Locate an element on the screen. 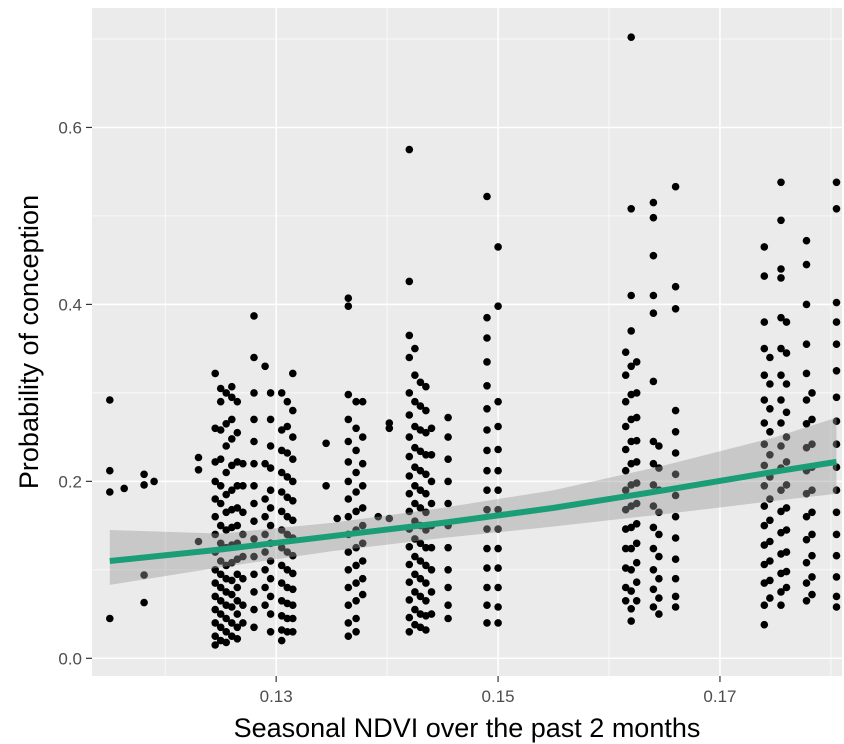  x-tick-label: 0.15 is located at coordinates (498, 696).